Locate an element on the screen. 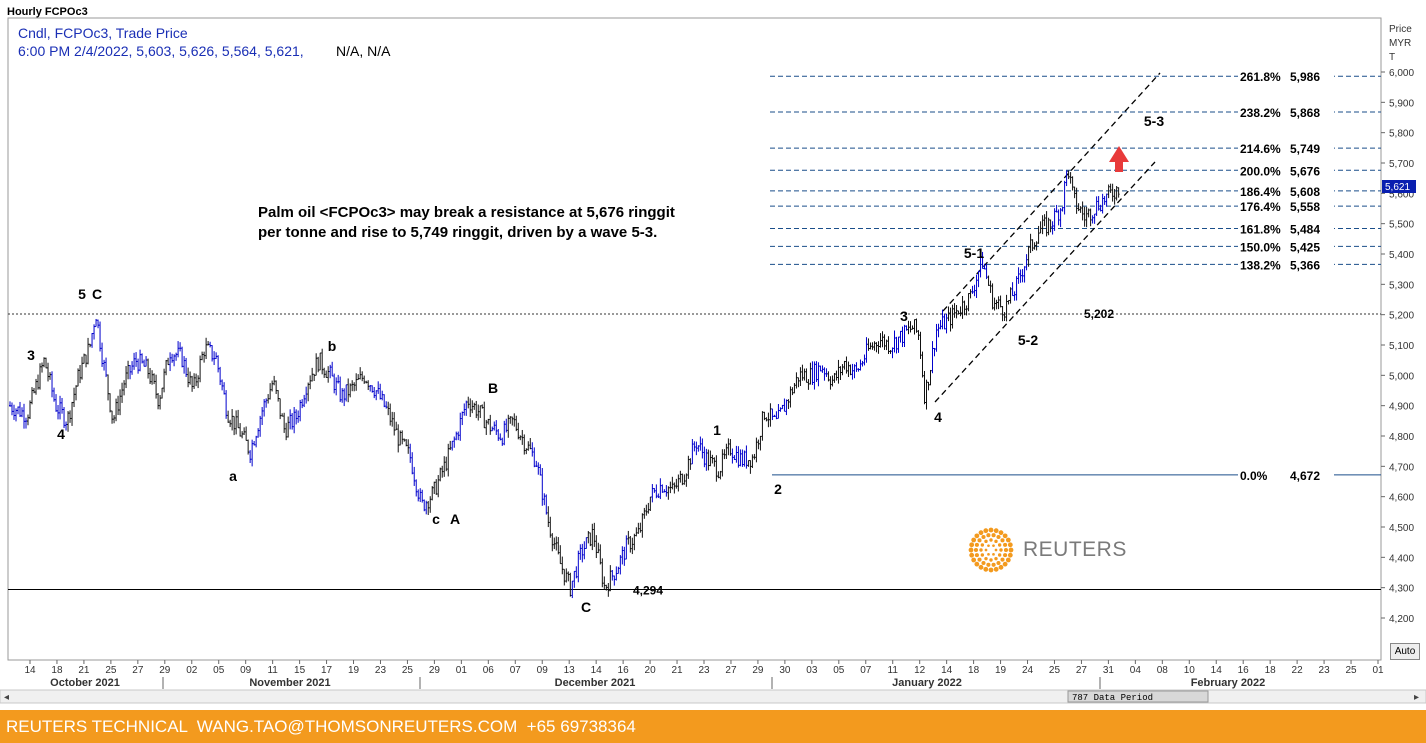  x-tick-label: 15 is located at coordinates (300, 670).